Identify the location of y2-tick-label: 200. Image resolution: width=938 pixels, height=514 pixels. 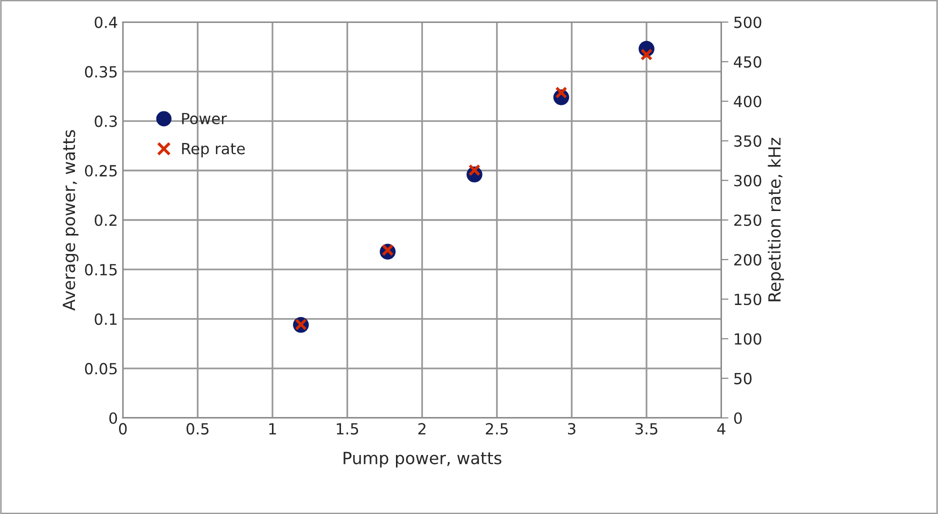
(748, 260).